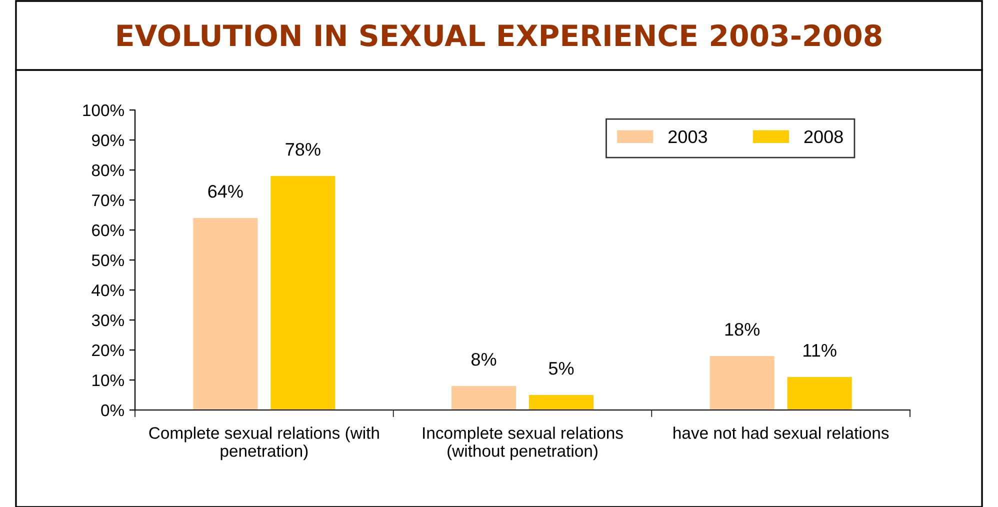 The image size is (998, 507). I want to click on legend-label: 2008, so click(823, 137).